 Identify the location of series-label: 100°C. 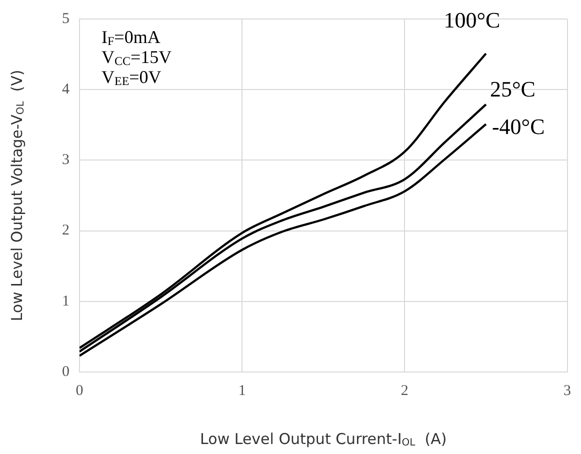
(472, 20).